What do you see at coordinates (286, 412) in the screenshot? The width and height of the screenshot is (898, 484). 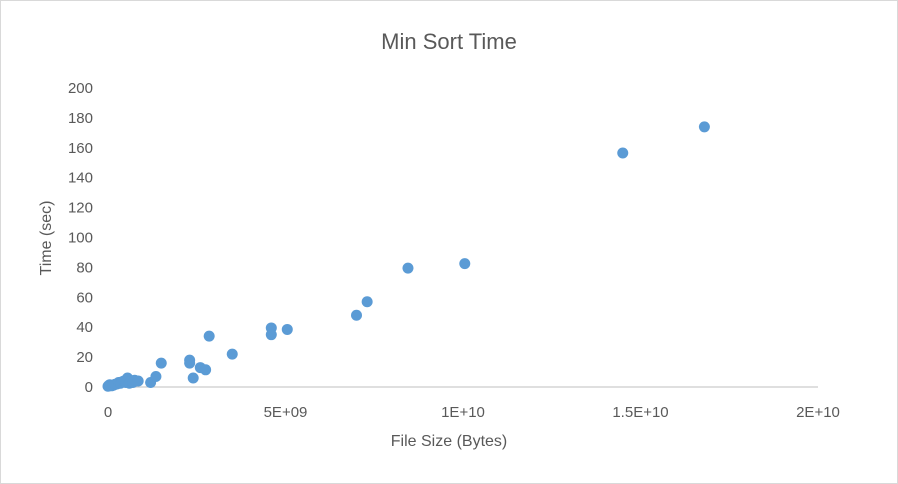 I see `x-tick-label: 5E+09` at bounding box center [286, 412].